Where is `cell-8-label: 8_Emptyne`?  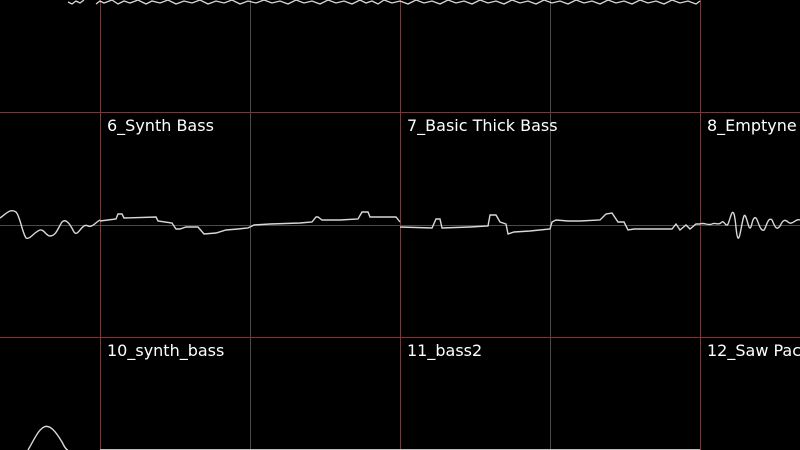 cell-8-label: 8_Emptyne is located at coordinates (752, 125).